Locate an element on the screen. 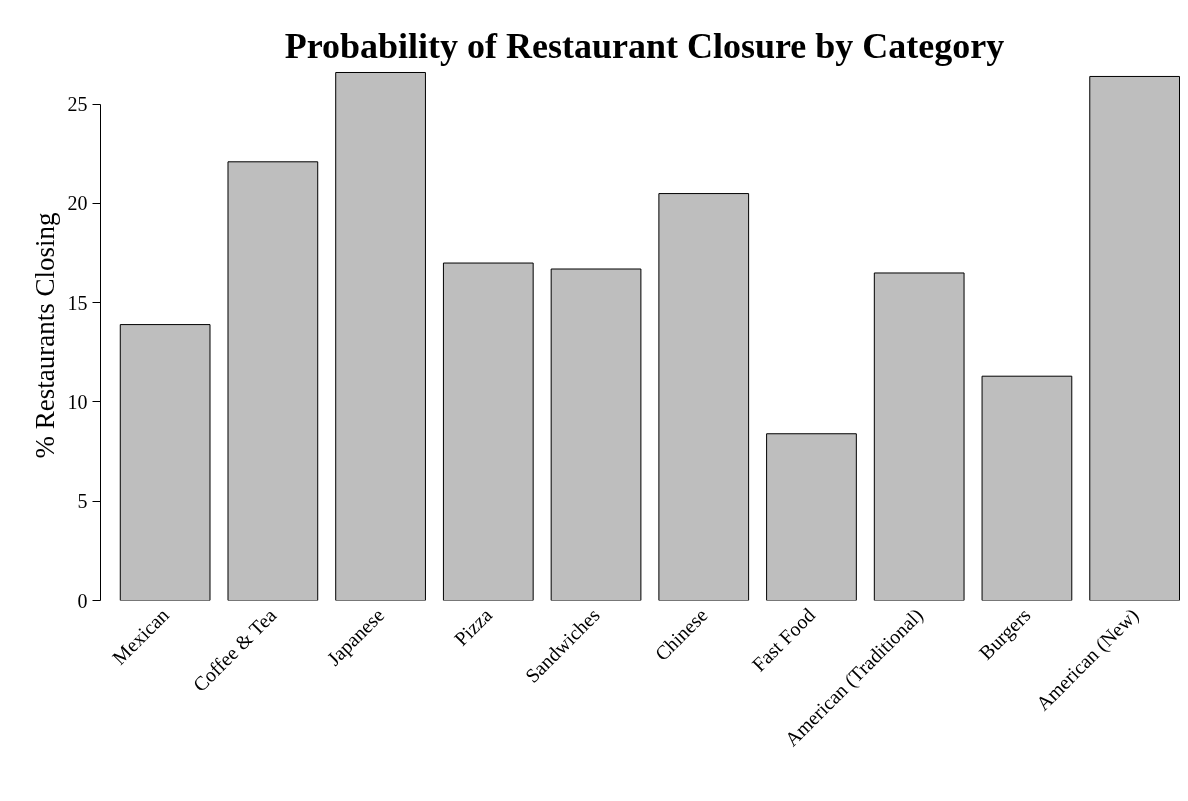 The image size is (1188, 801). y-axis-title: % Restaurants Closing is located at coordinates (44, 335).